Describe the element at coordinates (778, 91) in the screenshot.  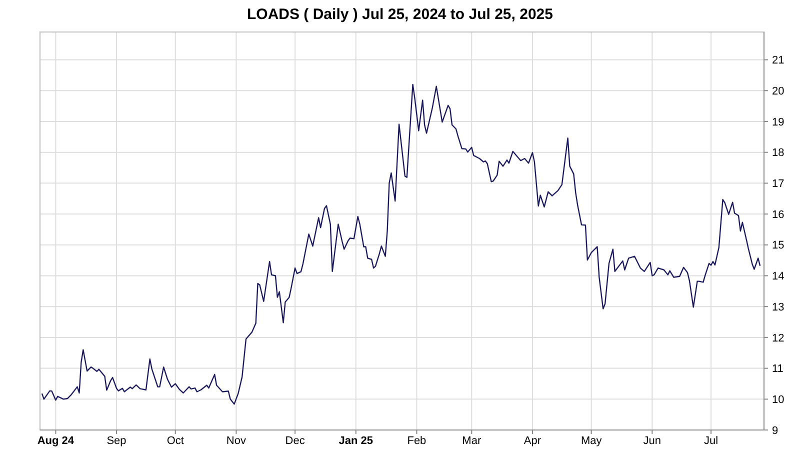
I see `y-tick-label: 20` at that location.